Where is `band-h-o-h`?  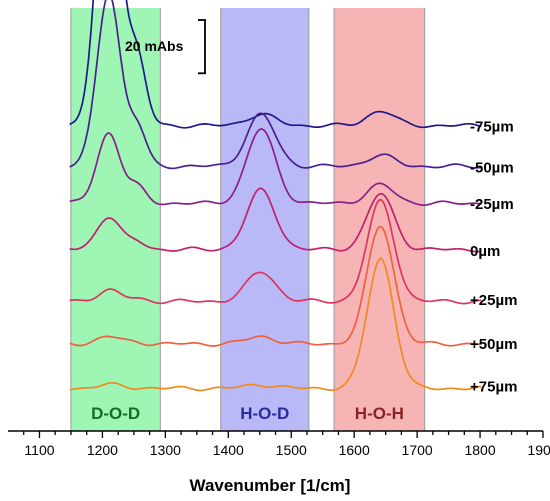 band-h-o-h is located at coordinates (379, 219).